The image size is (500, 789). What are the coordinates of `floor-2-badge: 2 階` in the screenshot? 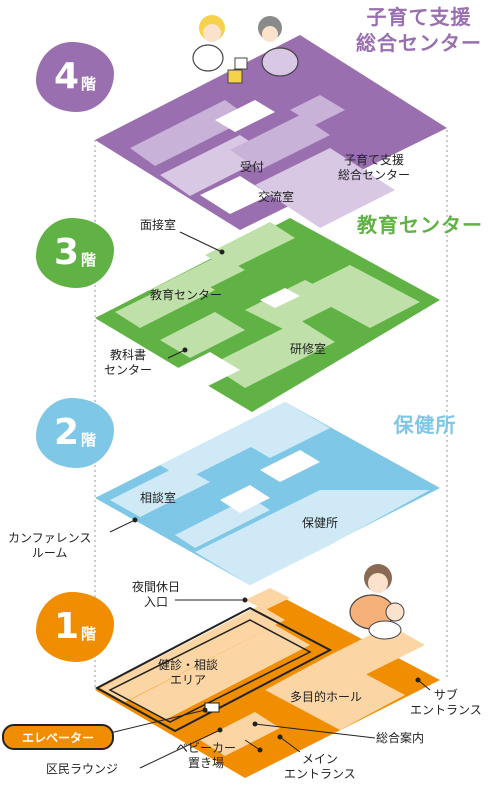 It's located at (75, 433).